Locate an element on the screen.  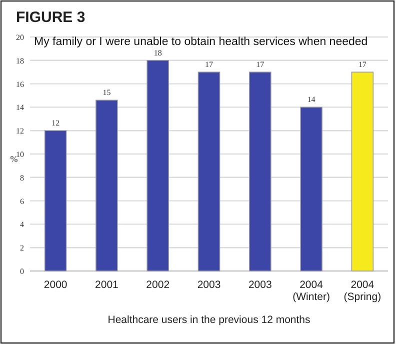
y-tick-label: 12 is located at coordinates (20, 131).